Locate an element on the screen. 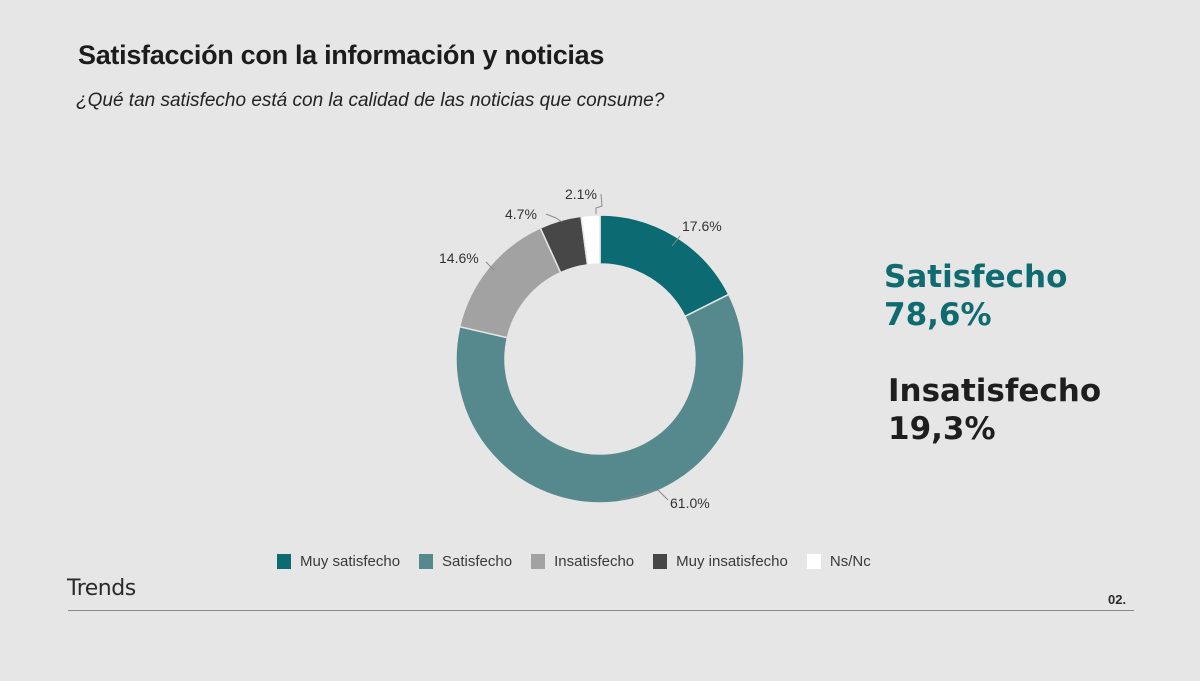 This screenshot has height=681, width=1200. donut-slice-ns-nc is located at coordinates (590, 240).